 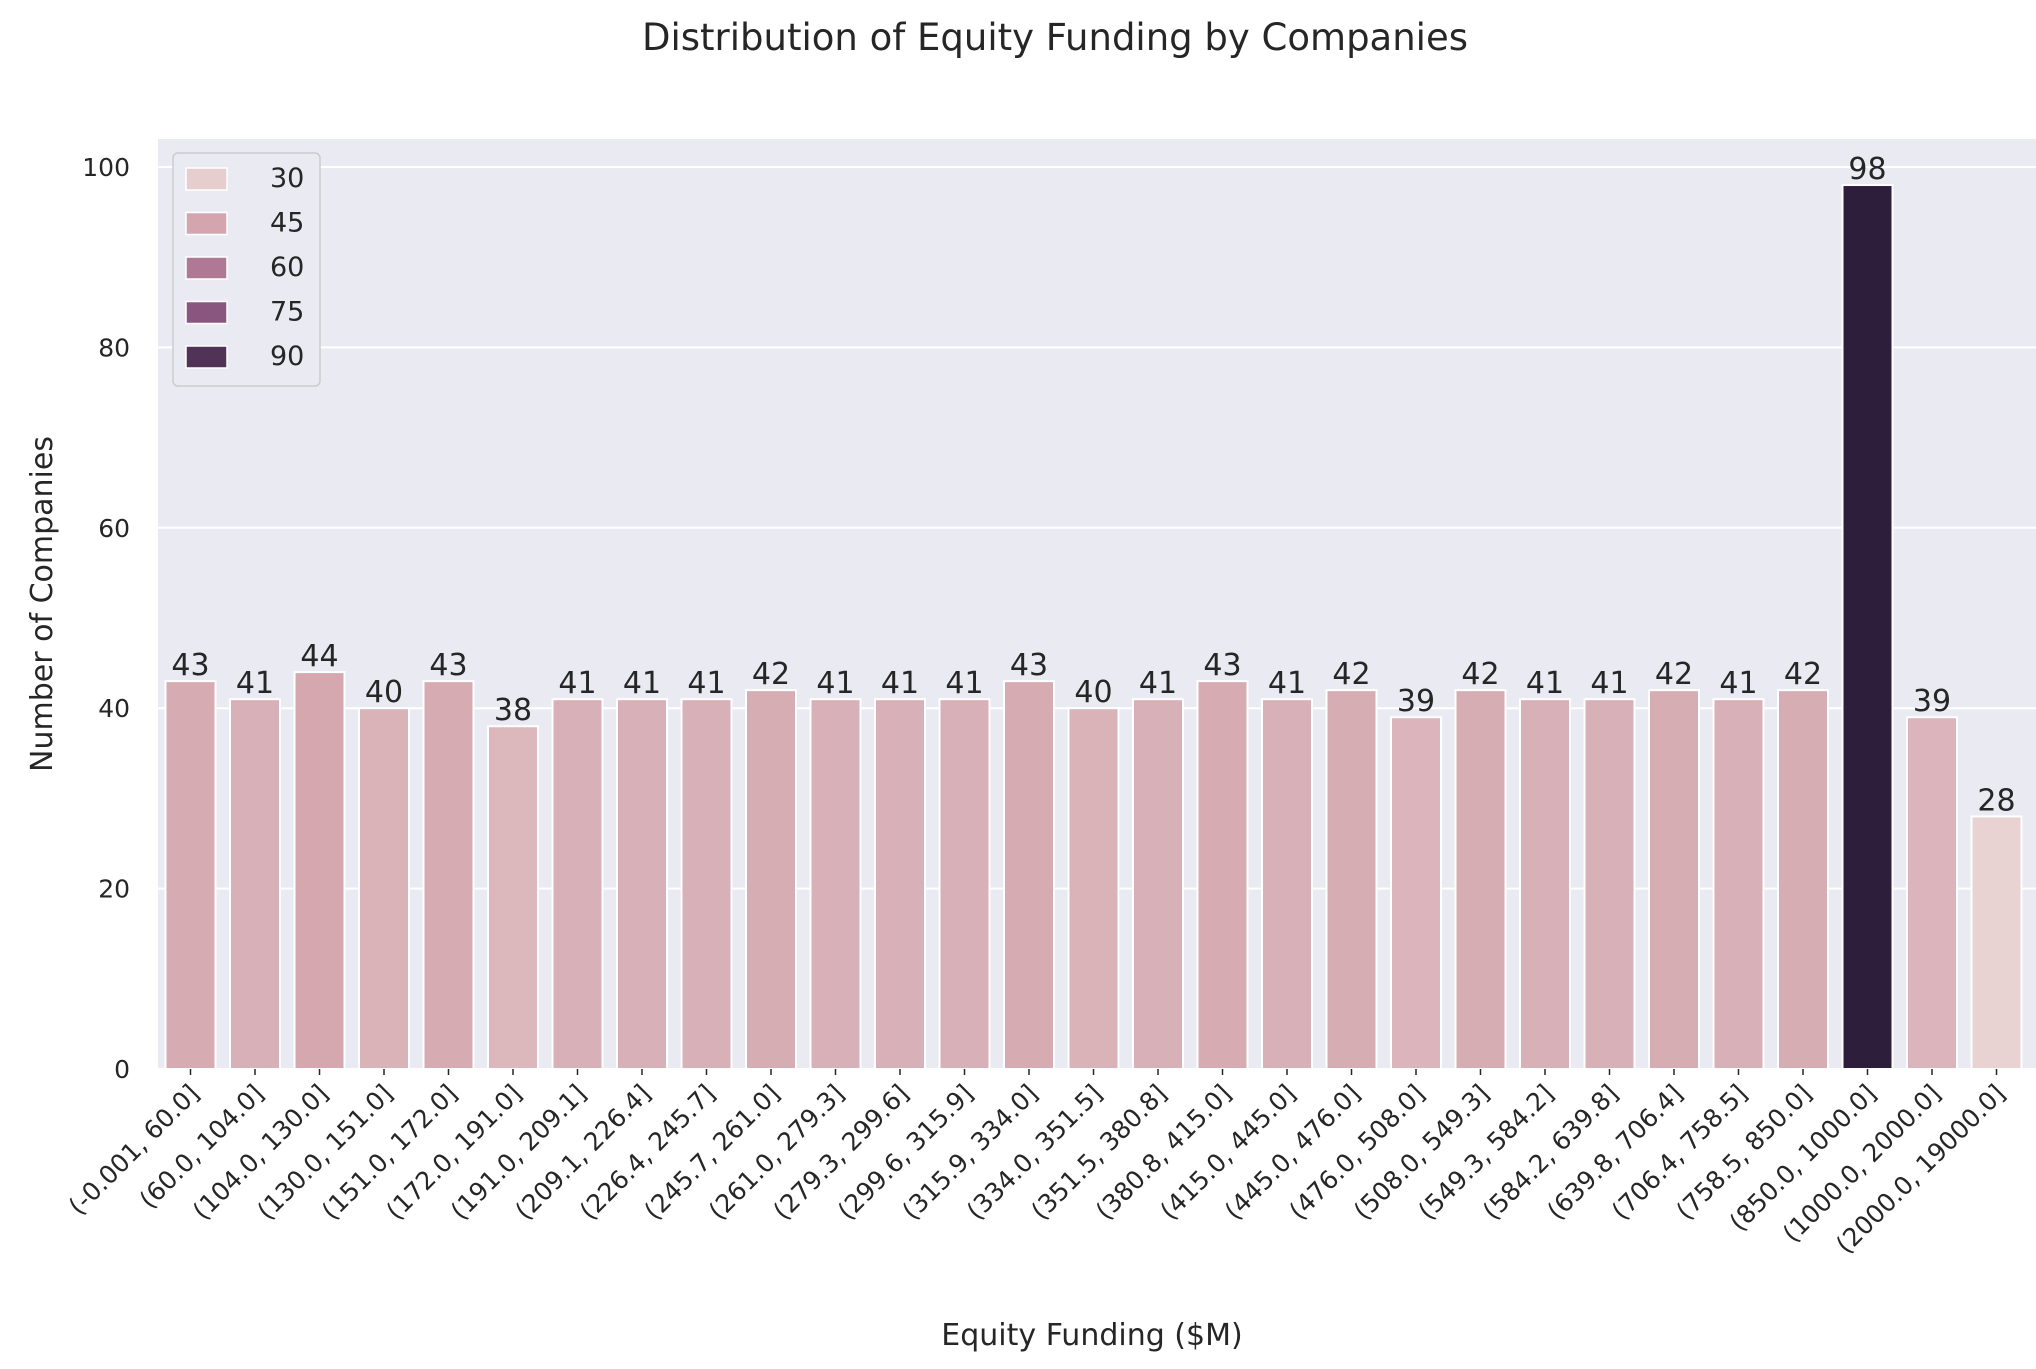 I want to click on data-label: 28, so click(x=1996, y=800).